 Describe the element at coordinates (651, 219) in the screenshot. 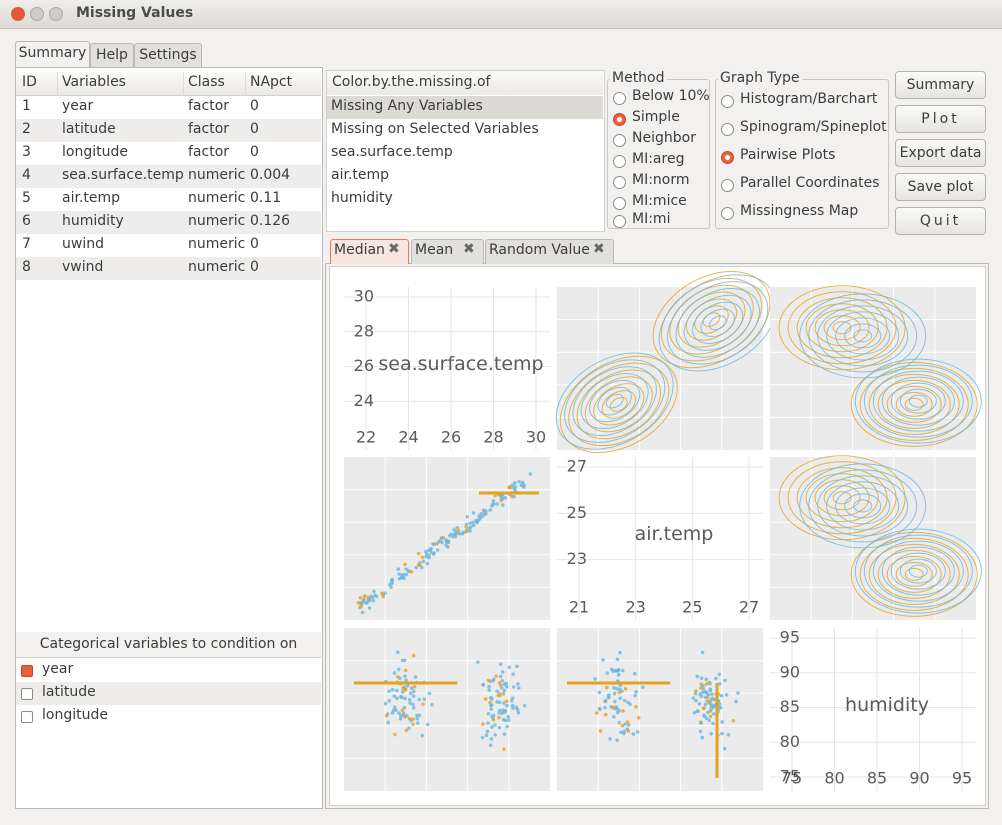

I see `radio-label: MI:mi` at that location.